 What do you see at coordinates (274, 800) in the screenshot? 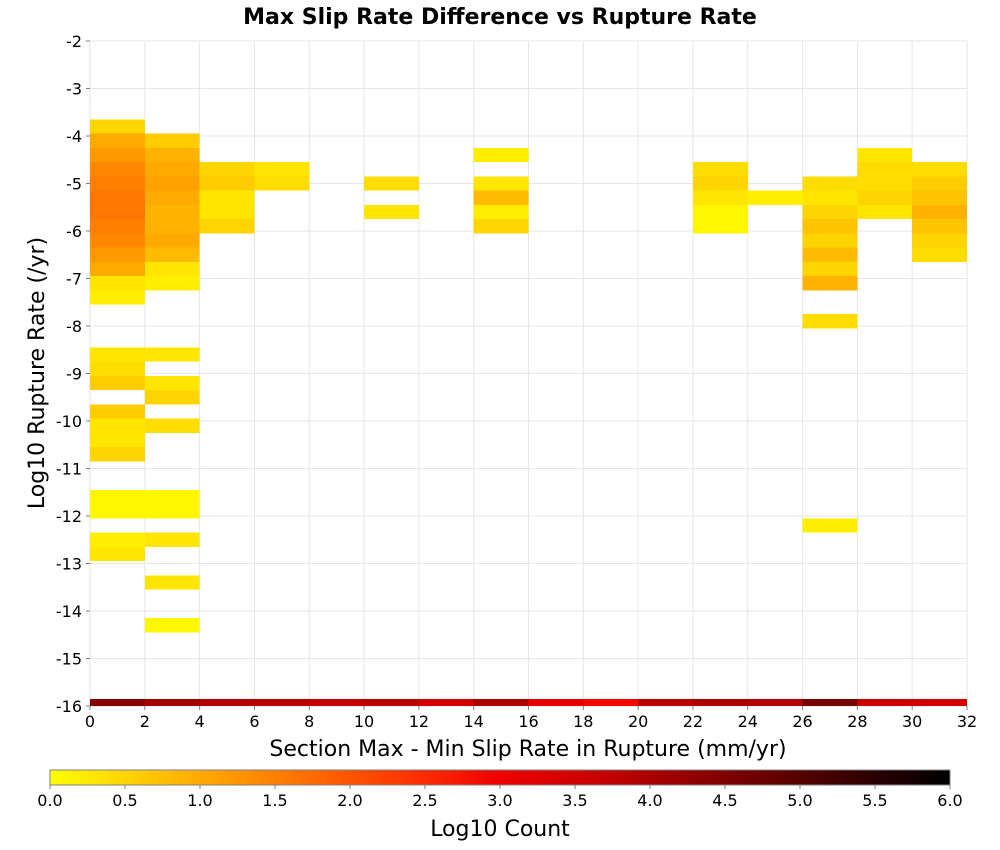
I see `colorbar-tick-label: 1.5` at bounding box center [274, 800].